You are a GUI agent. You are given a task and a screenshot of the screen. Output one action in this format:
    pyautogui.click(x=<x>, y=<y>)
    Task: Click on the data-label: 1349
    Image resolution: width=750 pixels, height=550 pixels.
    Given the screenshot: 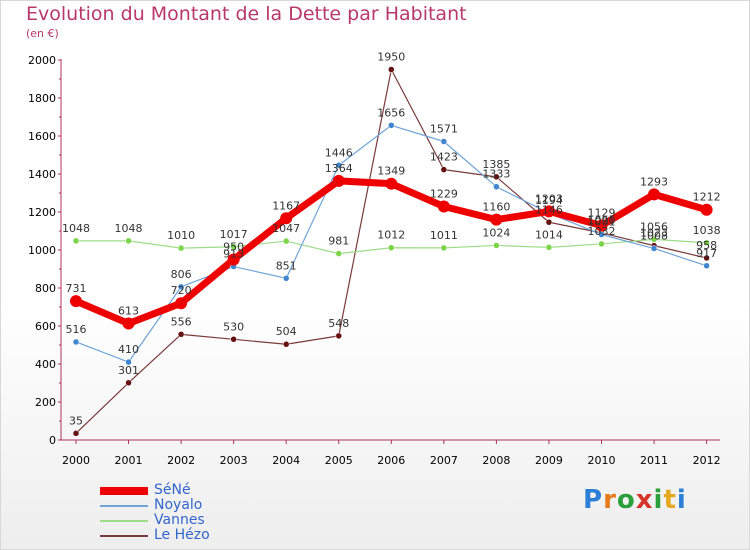 What is the action you would take?
    pyautogui.click(x=391, y=171)
    